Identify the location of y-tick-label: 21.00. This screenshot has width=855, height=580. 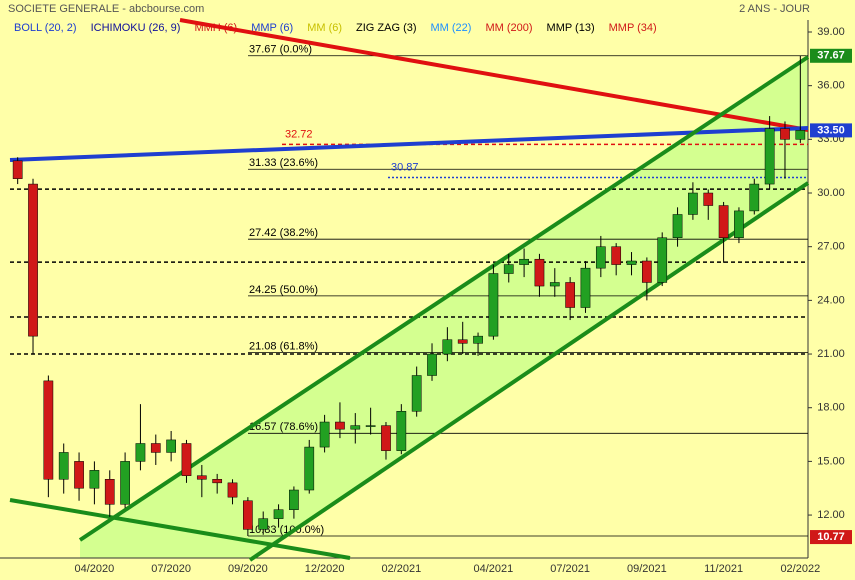
(831, 354).